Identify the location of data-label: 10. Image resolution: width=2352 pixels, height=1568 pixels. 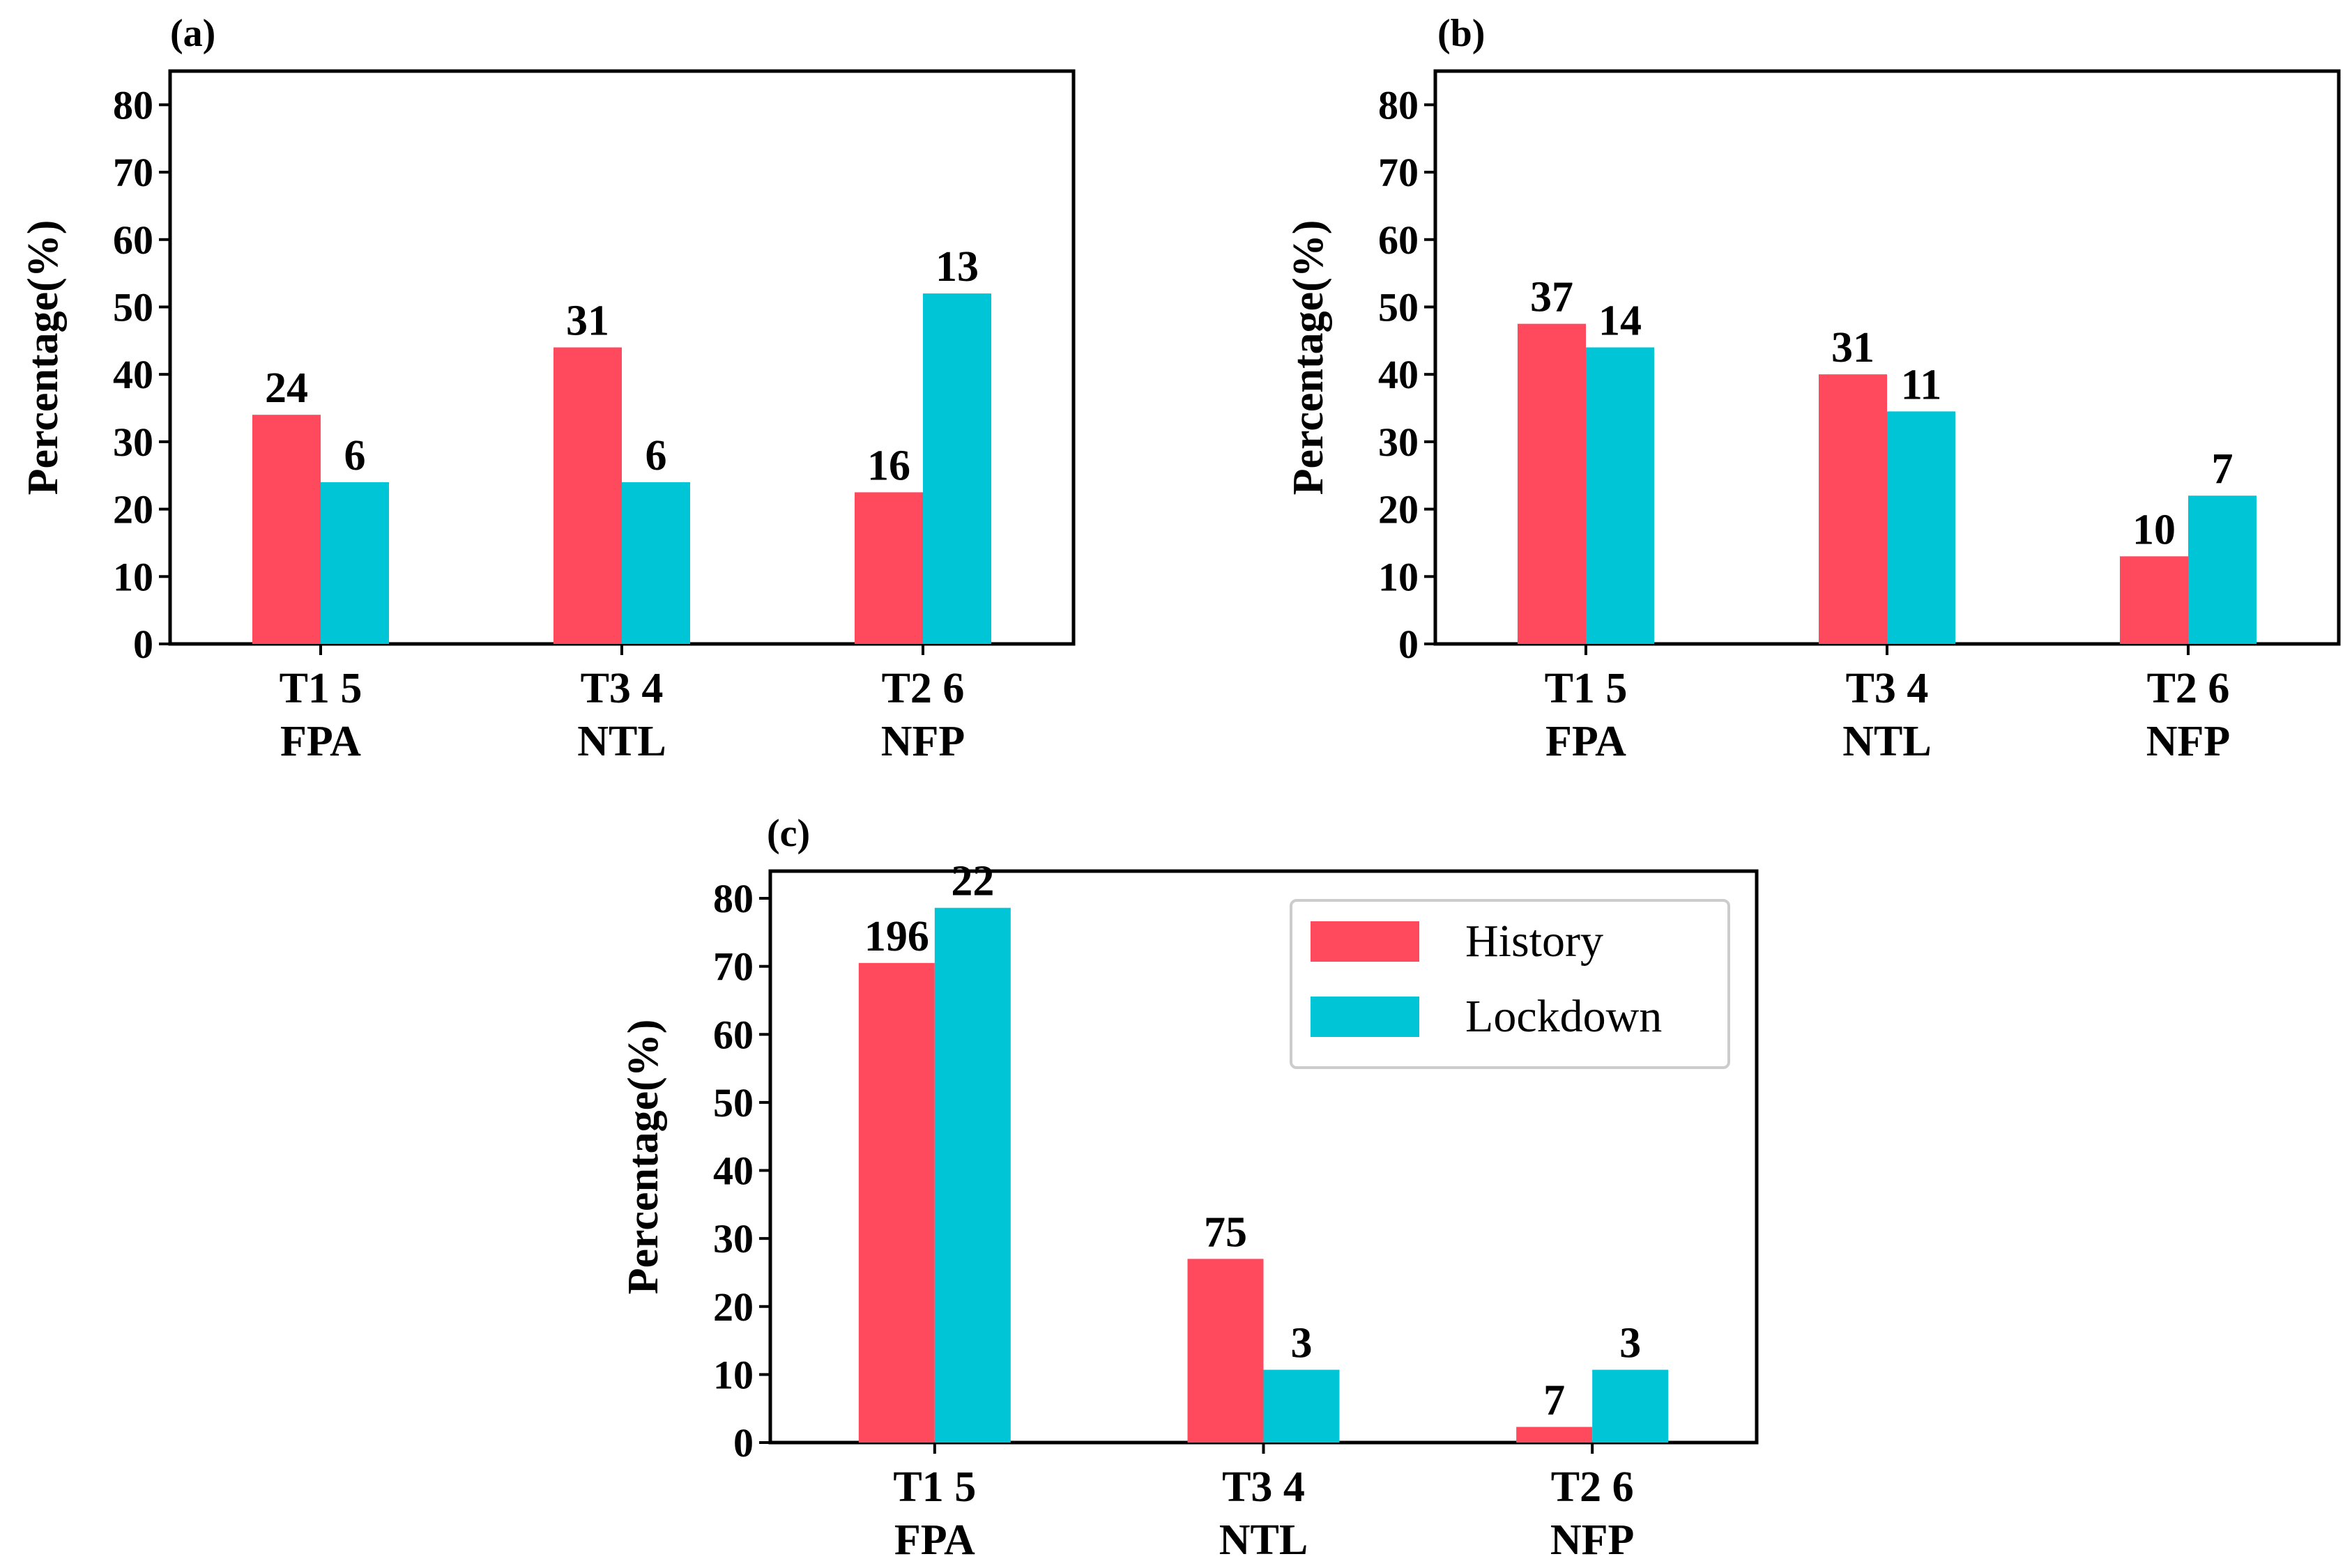
(2154, 529).